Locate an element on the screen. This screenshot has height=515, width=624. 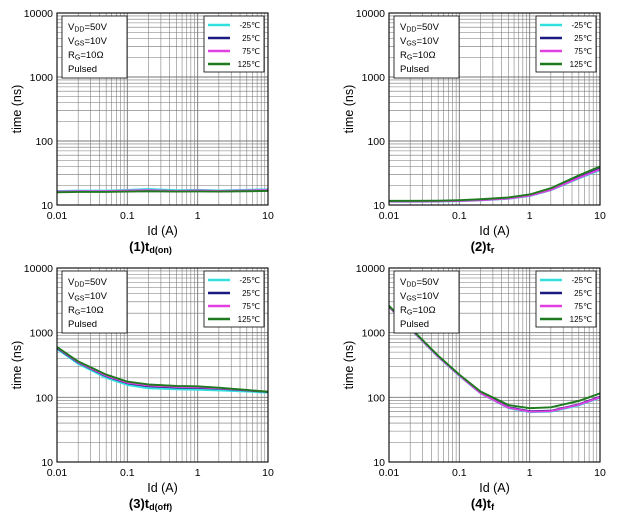
panel-title-main: (3)t is located at coordinates (139, 503).